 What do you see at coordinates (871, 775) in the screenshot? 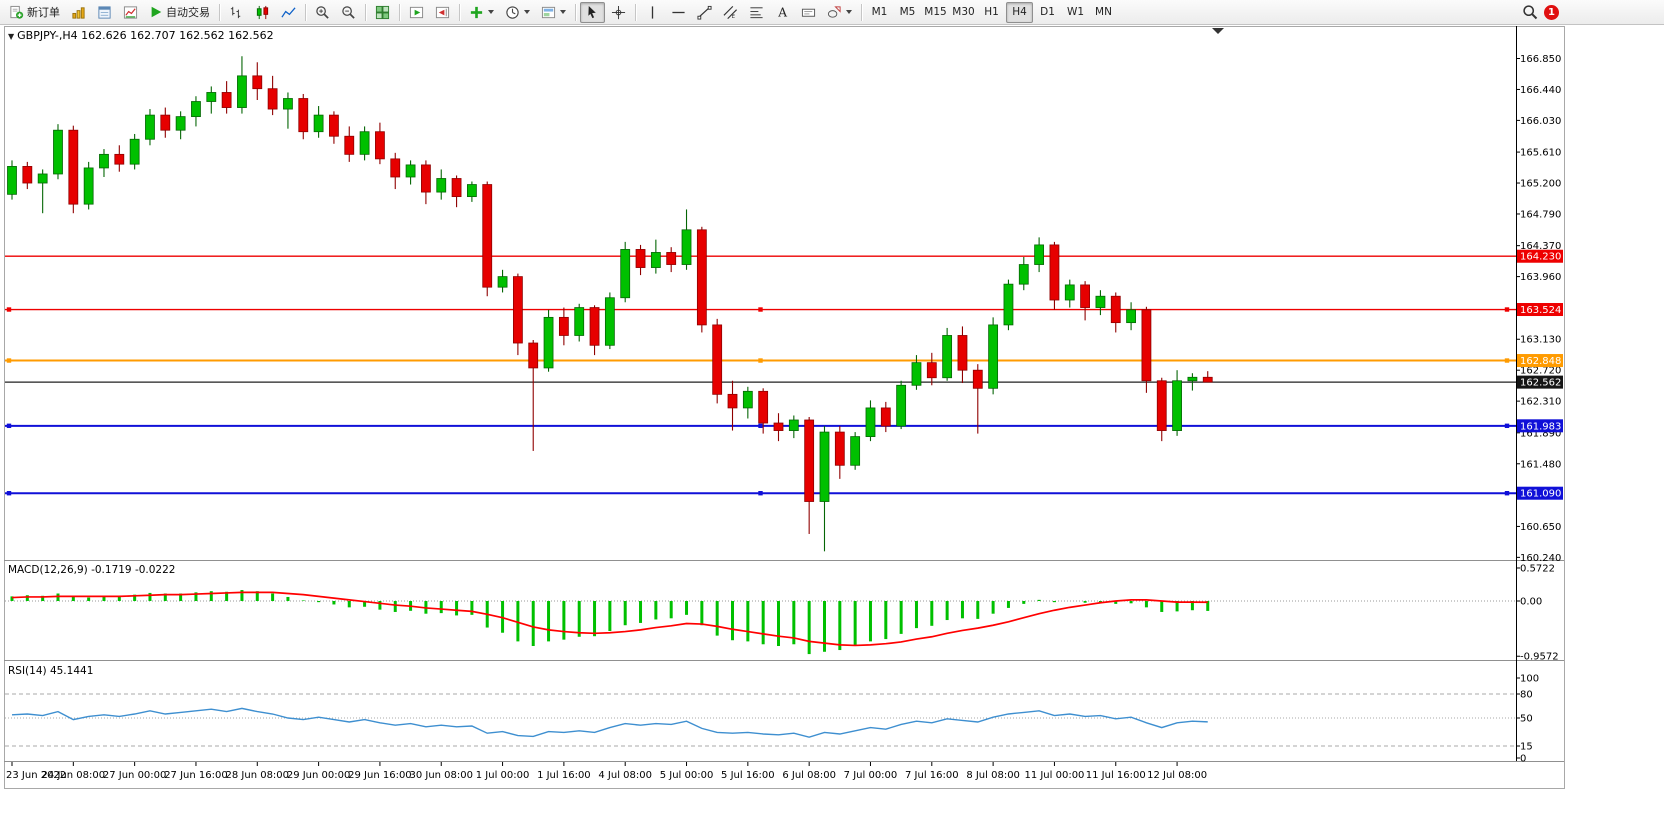
I see `time-axis-label: 7 Jul 00:00` at bounding box center [871, 775].